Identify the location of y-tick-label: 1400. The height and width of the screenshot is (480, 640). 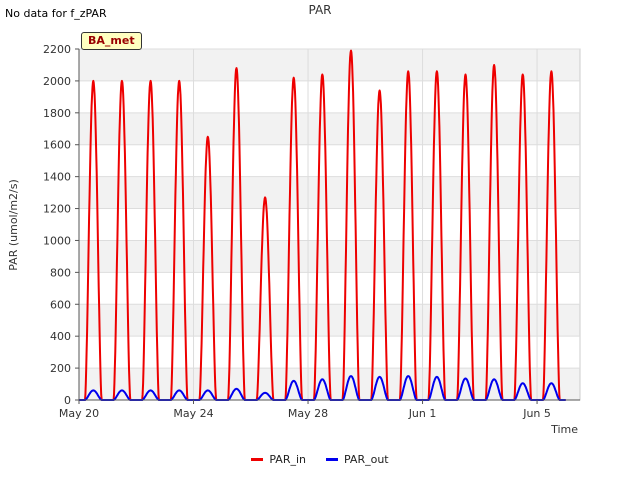
(57, 177).